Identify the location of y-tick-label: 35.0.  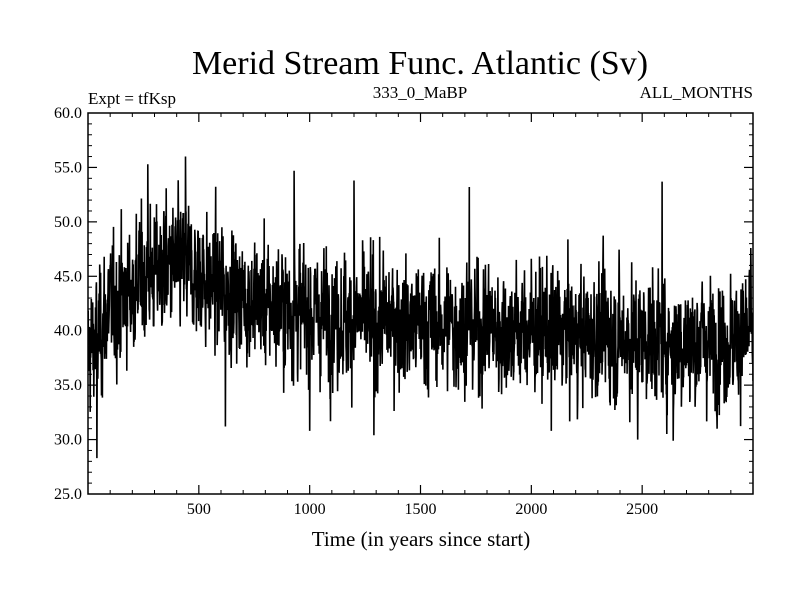
(68, 385).